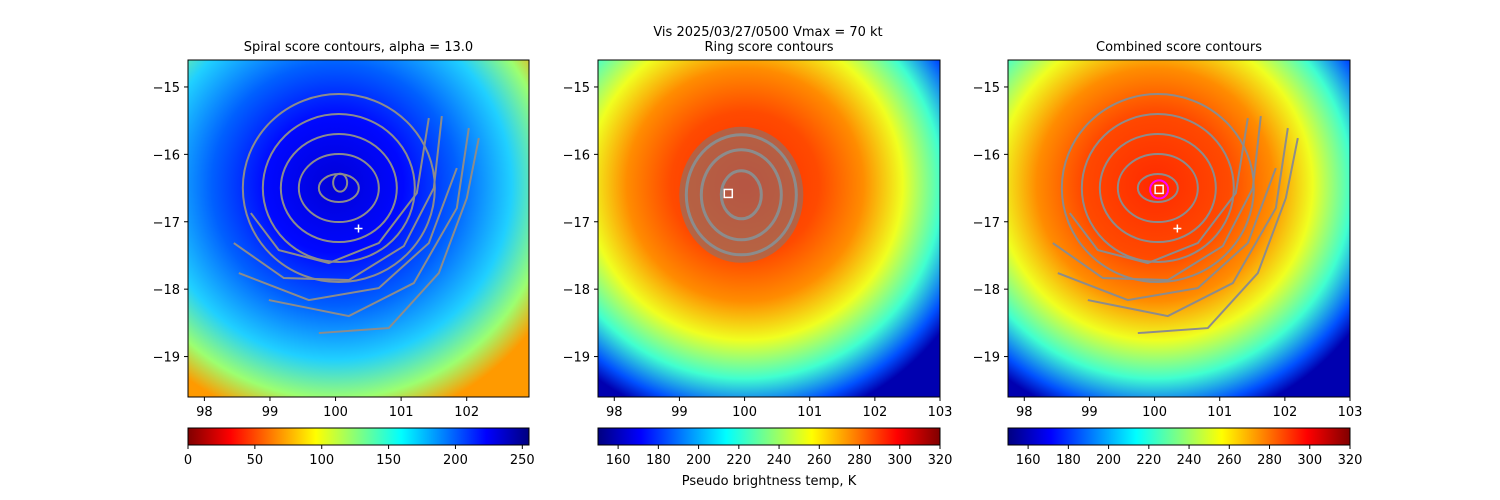 This screenshot has width=1500, height=500. I want to click on colorbar-label: Pseudo brightness temp, K, so click(769, 481).